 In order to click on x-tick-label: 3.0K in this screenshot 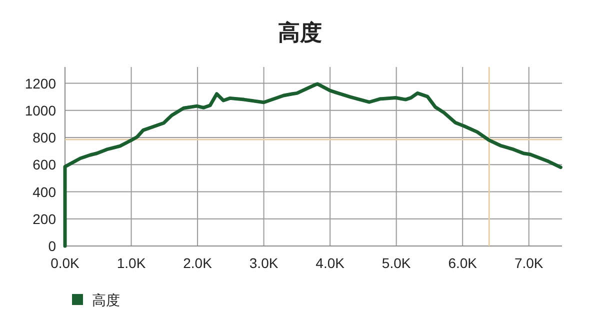, I will do `click(264, 263)`.